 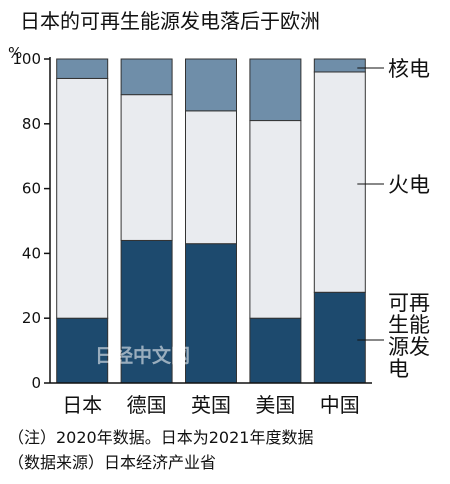 I want to click on x-category-label: 日本, so click(x=82, y=405).